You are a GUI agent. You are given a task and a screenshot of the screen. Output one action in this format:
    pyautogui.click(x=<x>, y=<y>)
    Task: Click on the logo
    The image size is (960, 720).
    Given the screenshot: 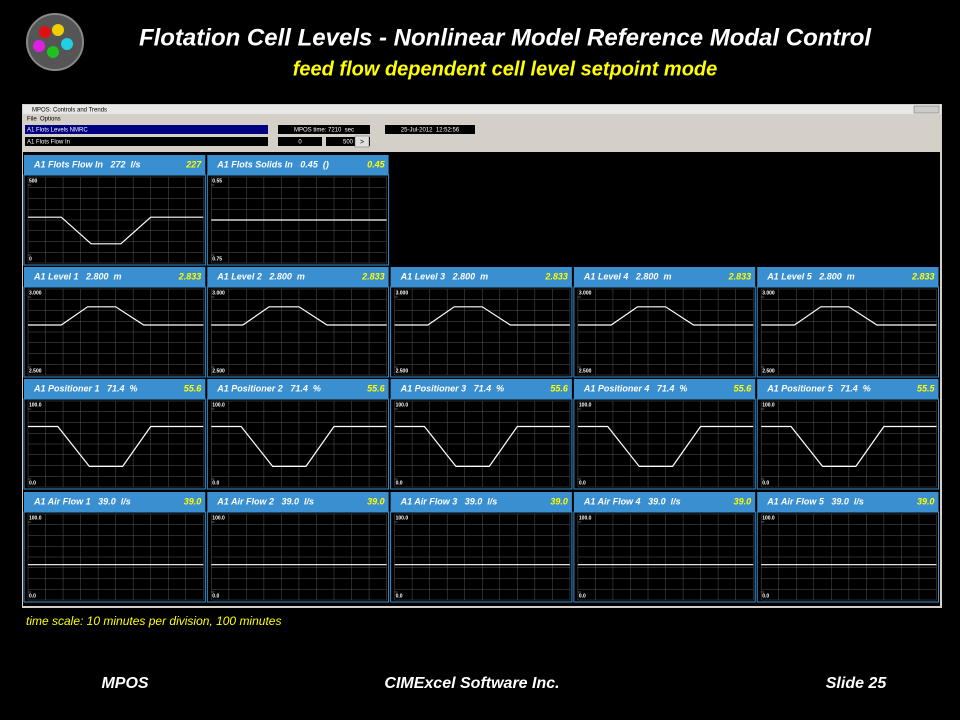 What is the action you would take?
    pyautogui.click(x=55, y=42)
    